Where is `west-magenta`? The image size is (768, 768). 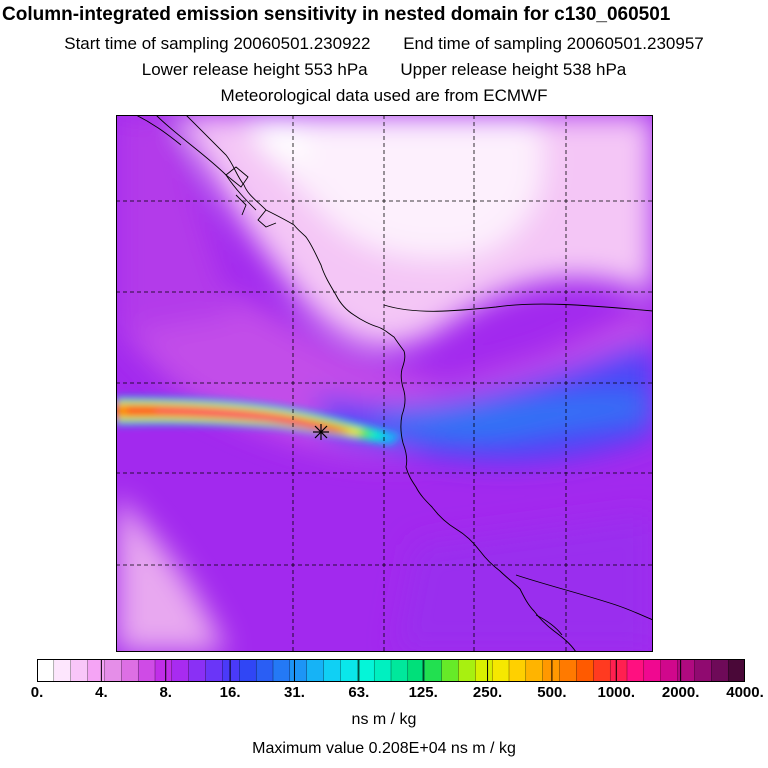 west-magenta is located at coordinates (176, 225).